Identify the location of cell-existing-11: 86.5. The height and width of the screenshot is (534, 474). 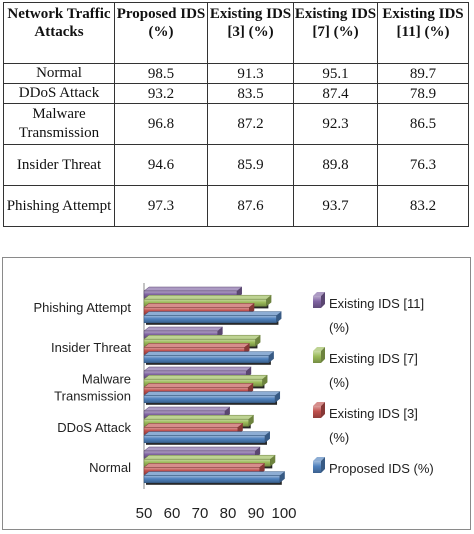
(423, 124).